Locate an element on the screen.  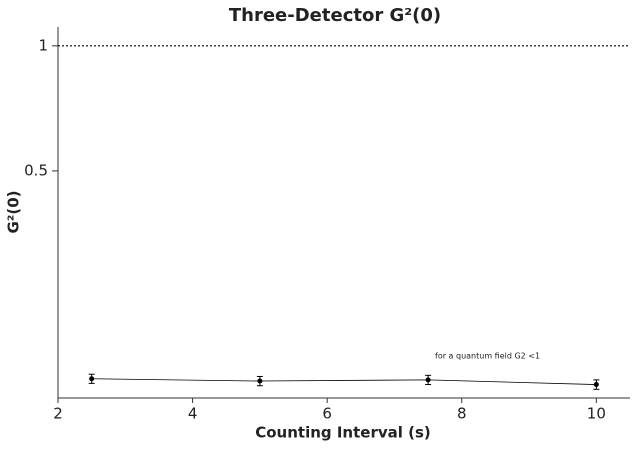
chart-title: Three-Detector G²(0) is located at coordinates (335, 15).